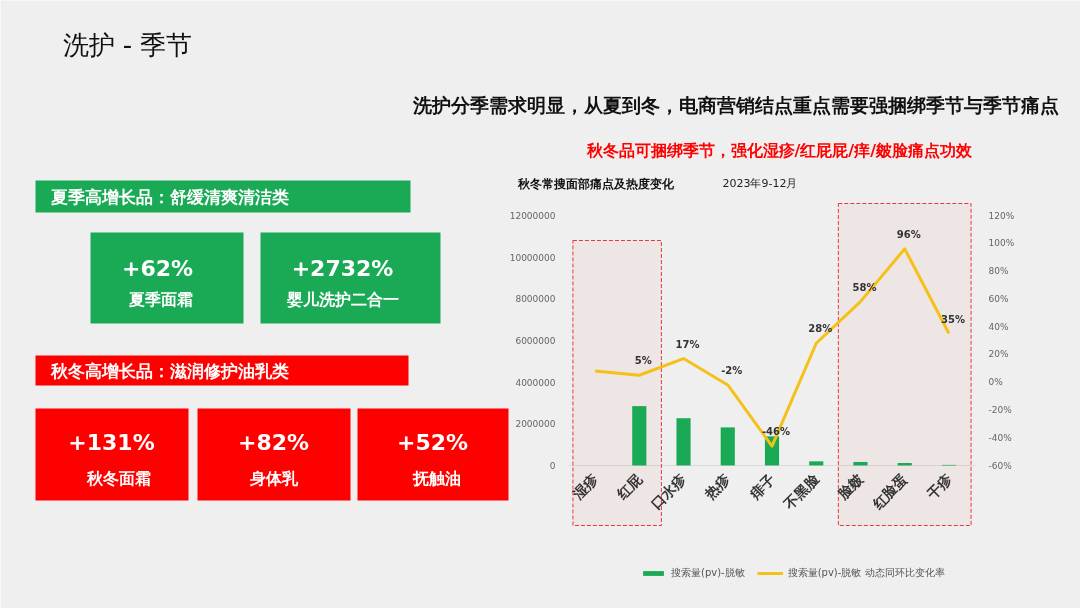 Image resolution: width=1080 pixels, height=608 pixels. I want to click on text: 婴儿洗护二合一, so click(342, 299).